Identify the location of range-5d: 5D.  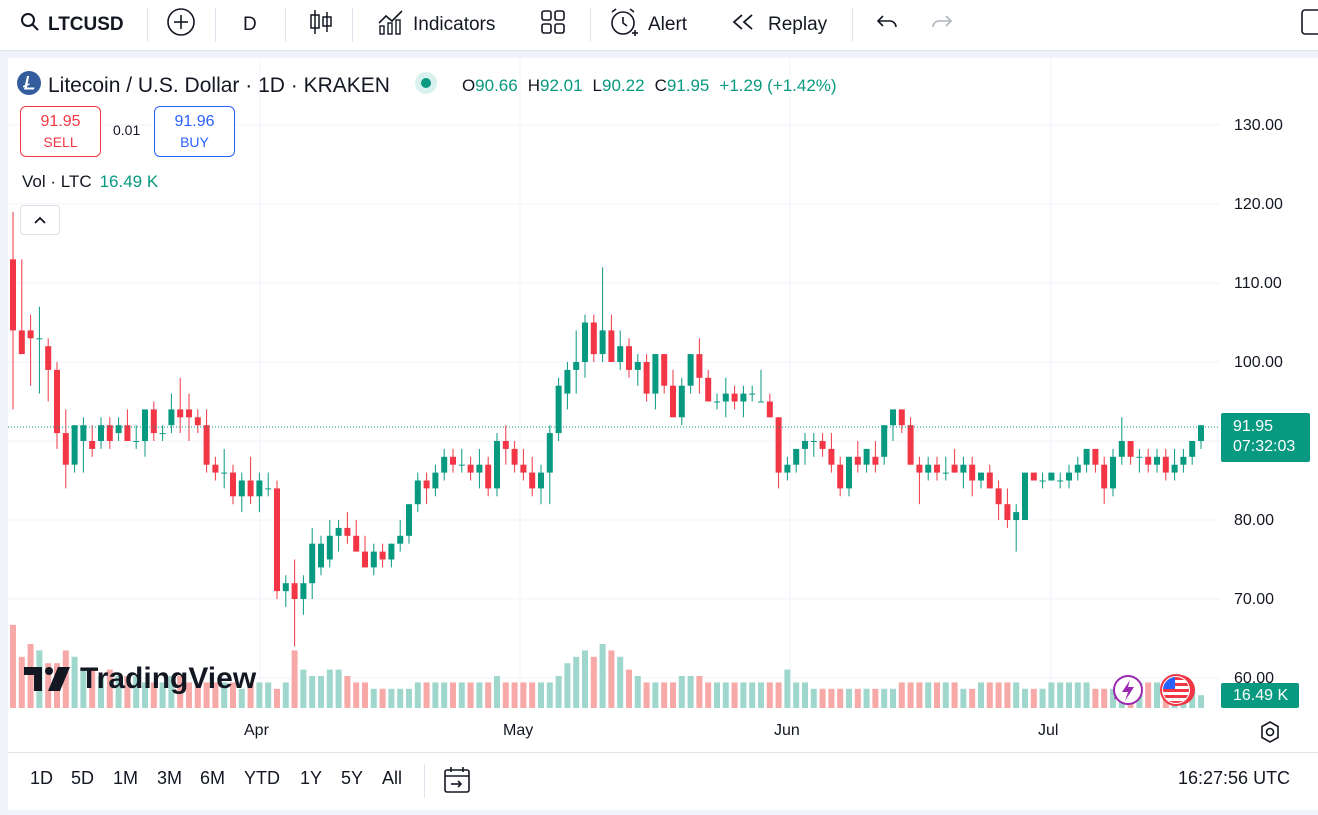
(83, 778).